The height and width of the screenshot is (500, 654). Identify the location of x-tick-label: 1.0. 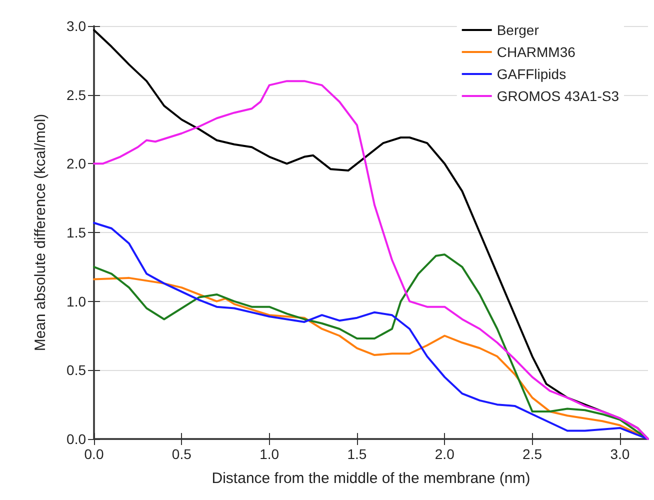
(270, 454).